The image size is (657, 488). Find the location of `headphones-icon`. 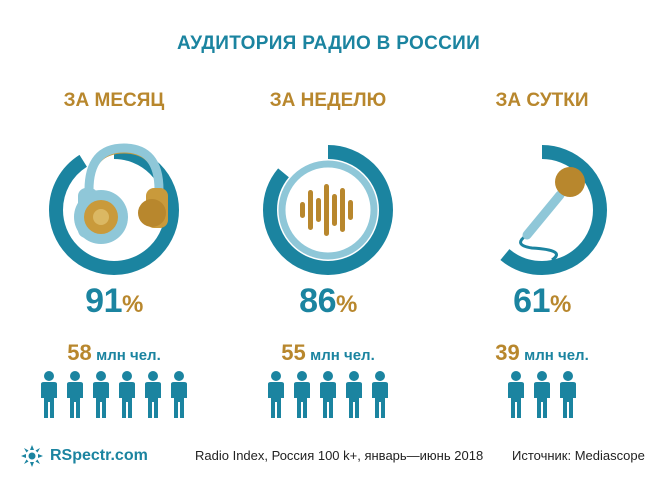

headphones-icon is located at coordinates (114, 210).